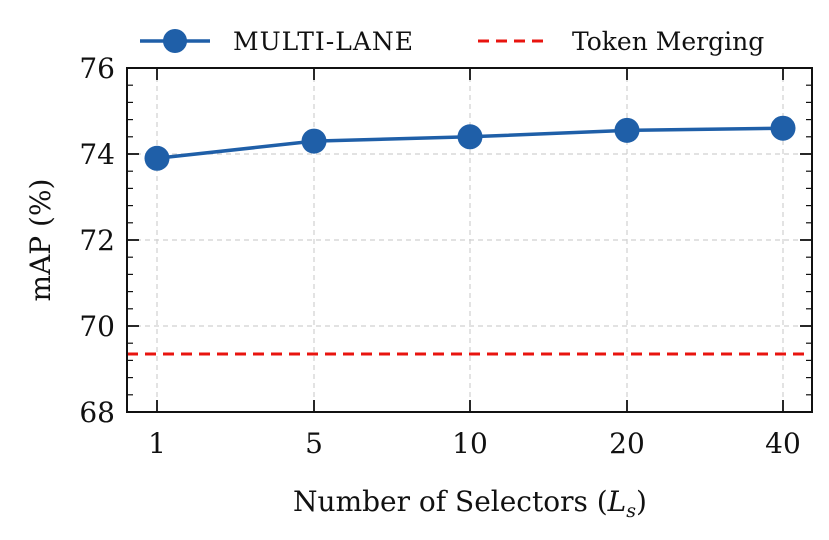  I want to click on x-tick-labels: 1 5 10 20 40, so click(474, 443).